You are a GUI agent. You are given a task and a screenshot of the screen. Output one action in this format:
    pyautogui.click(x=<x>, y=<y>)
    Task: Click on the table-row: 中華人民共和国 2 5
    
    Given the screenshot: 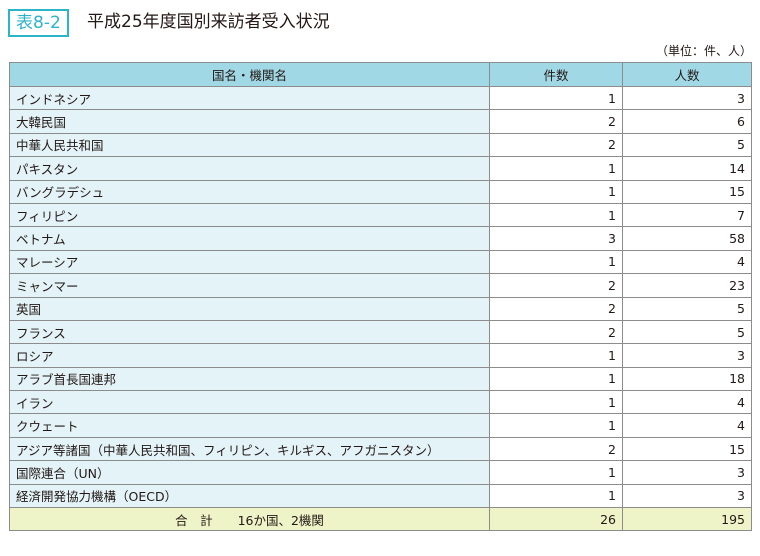 What is the action you would take?
    pyautogui.click(x=380, y=145)
    